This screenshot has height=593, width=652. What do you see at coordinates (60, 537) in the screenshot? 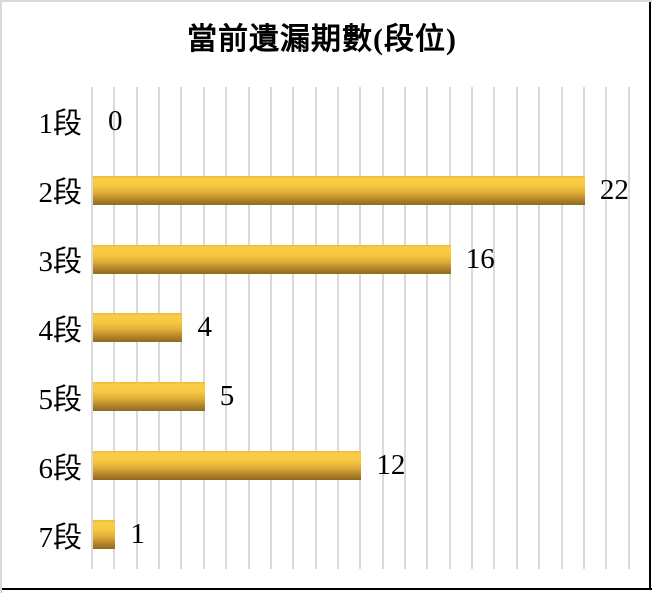
I see `category-label: 7段` at bounding box center [60, 537].